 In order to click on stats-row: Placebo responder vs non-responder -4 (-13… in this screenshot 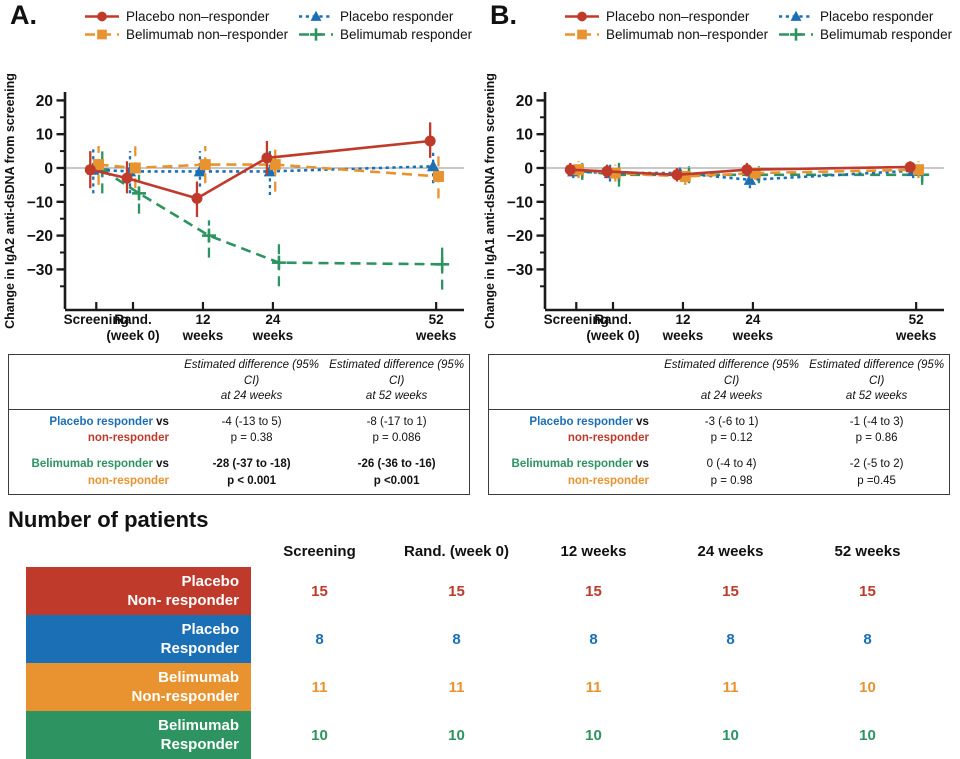, I will do `click(239, 430)`.